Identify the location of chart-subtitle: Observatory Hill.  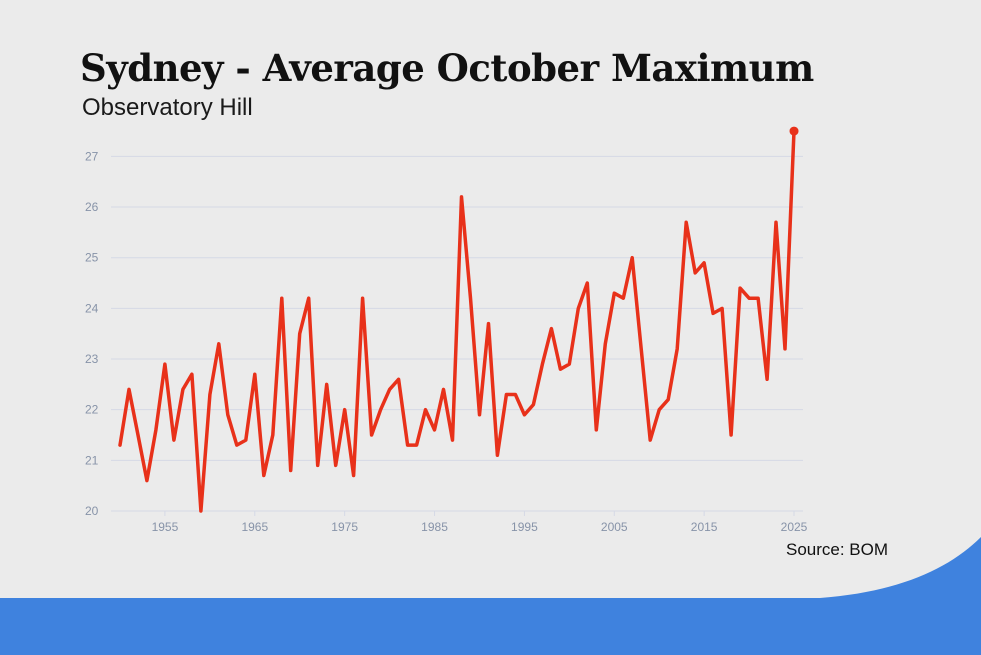
(167, 107).